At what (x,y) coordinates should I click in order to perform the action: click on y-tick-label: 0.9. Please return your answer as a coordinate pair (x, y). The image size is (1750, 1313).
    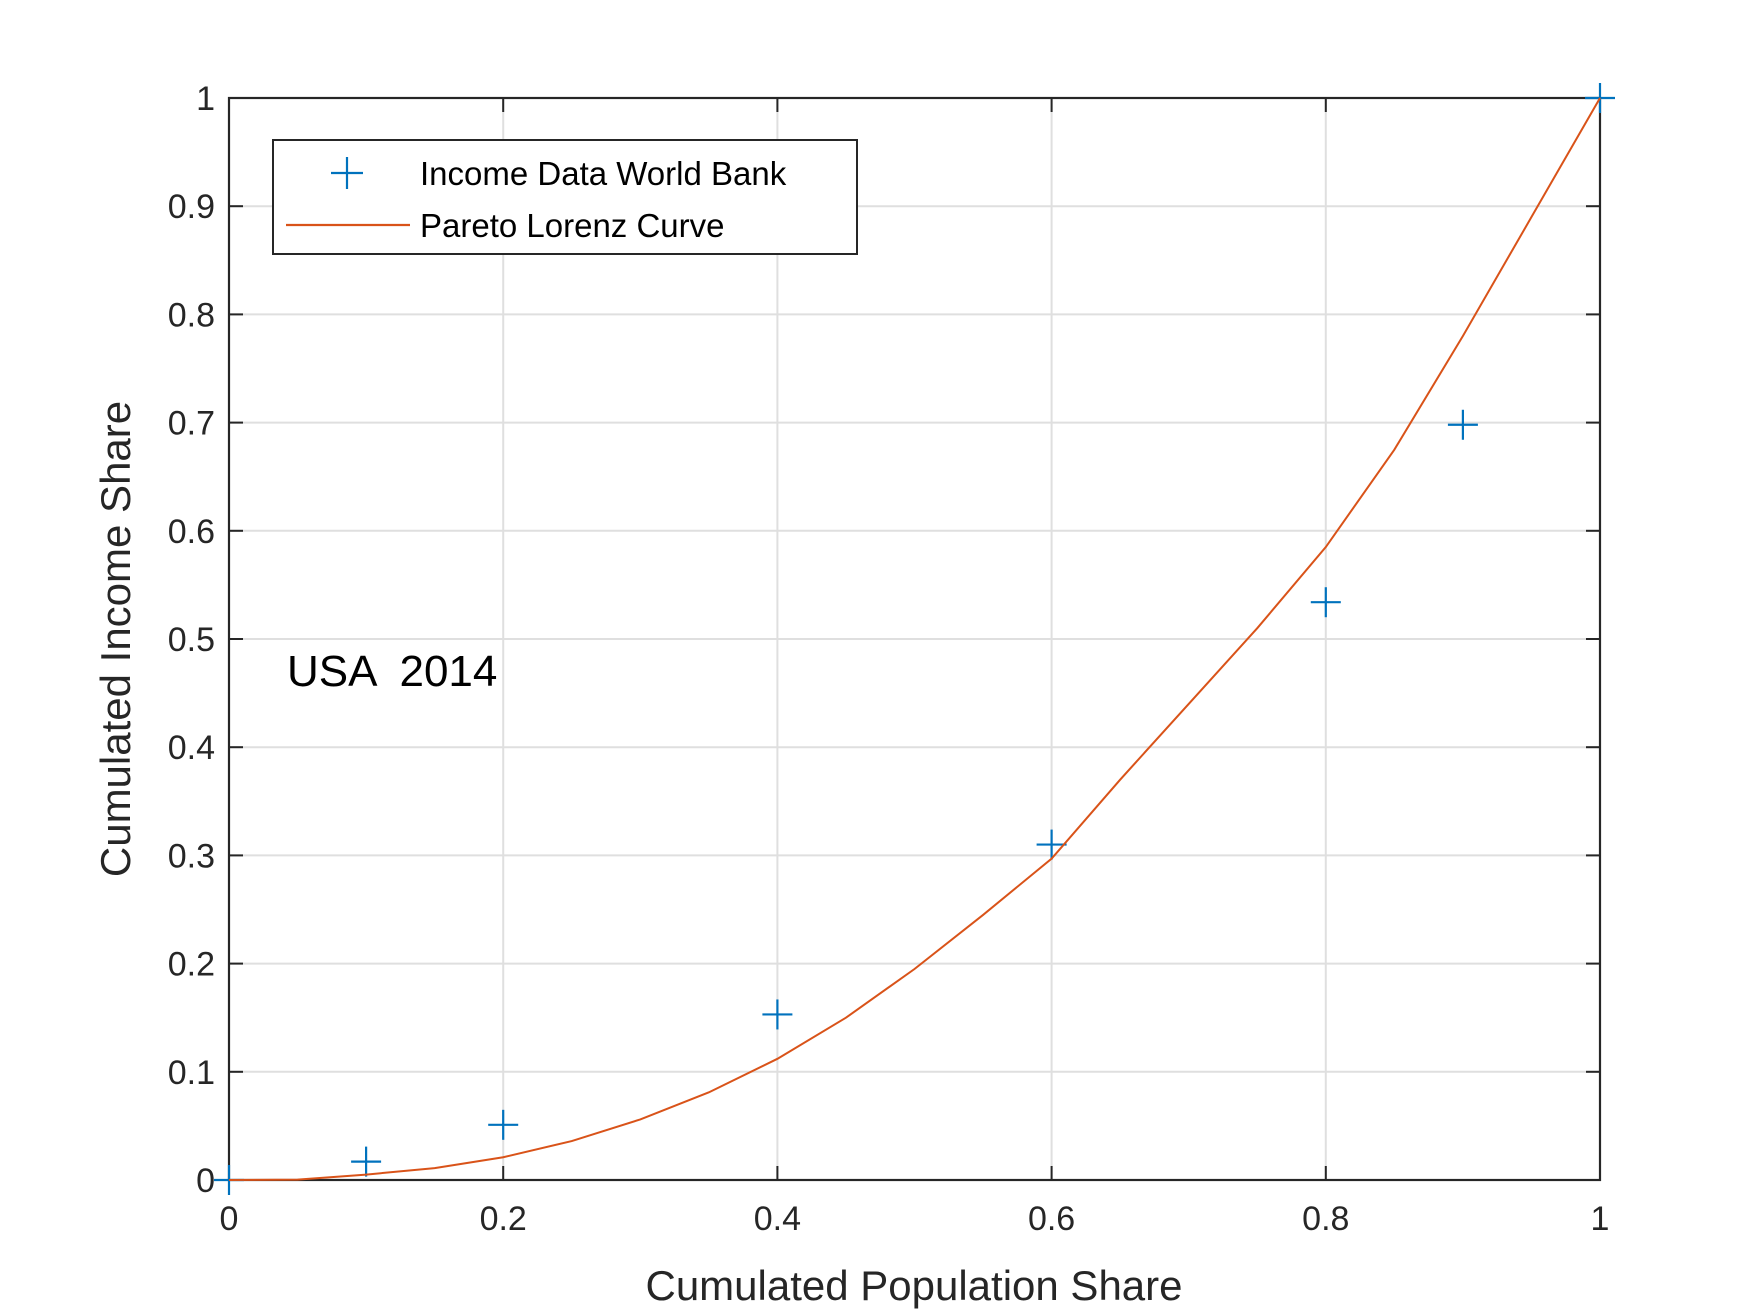
    Looking at the image, I should click on (191, 207).